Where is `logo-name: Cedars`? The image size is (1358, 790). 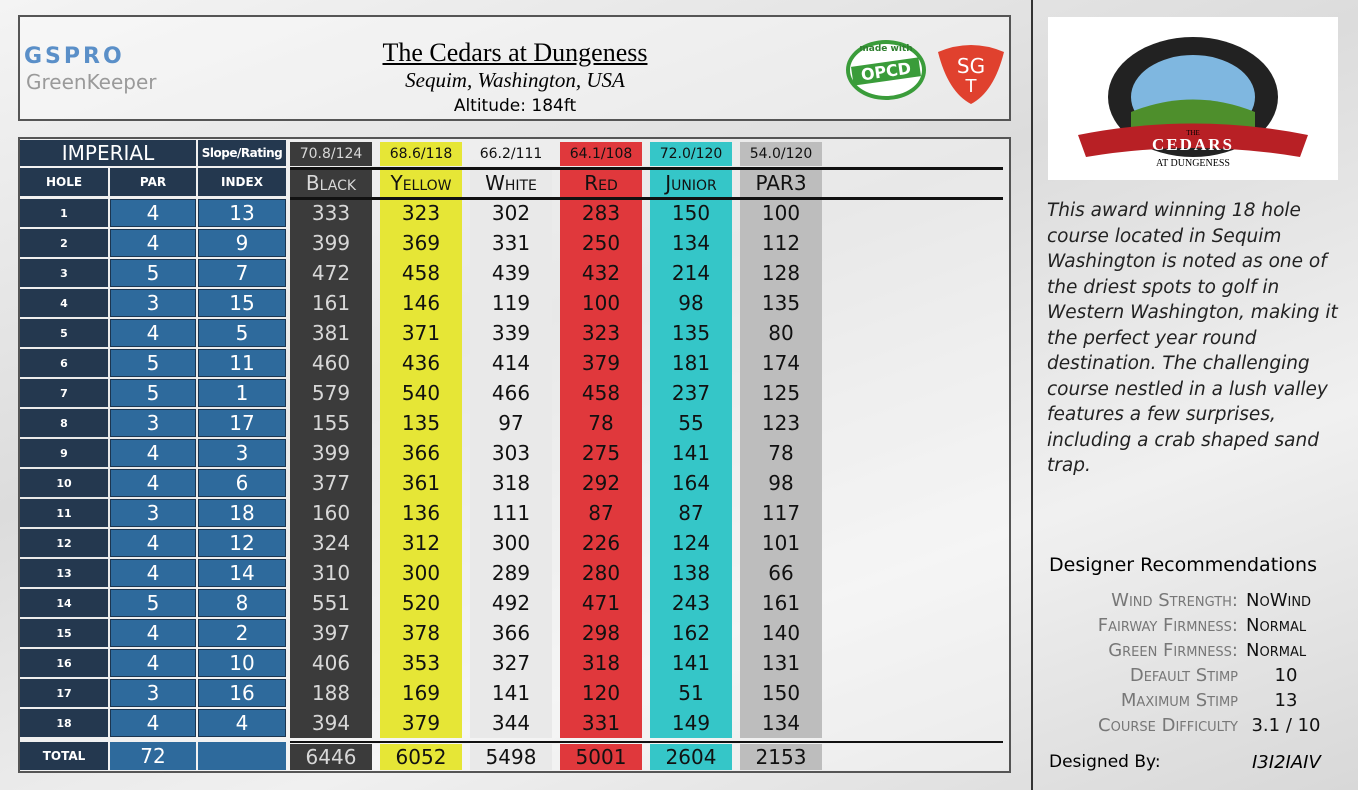
logo-name: Cedars is located at coordinates (1193, 144).